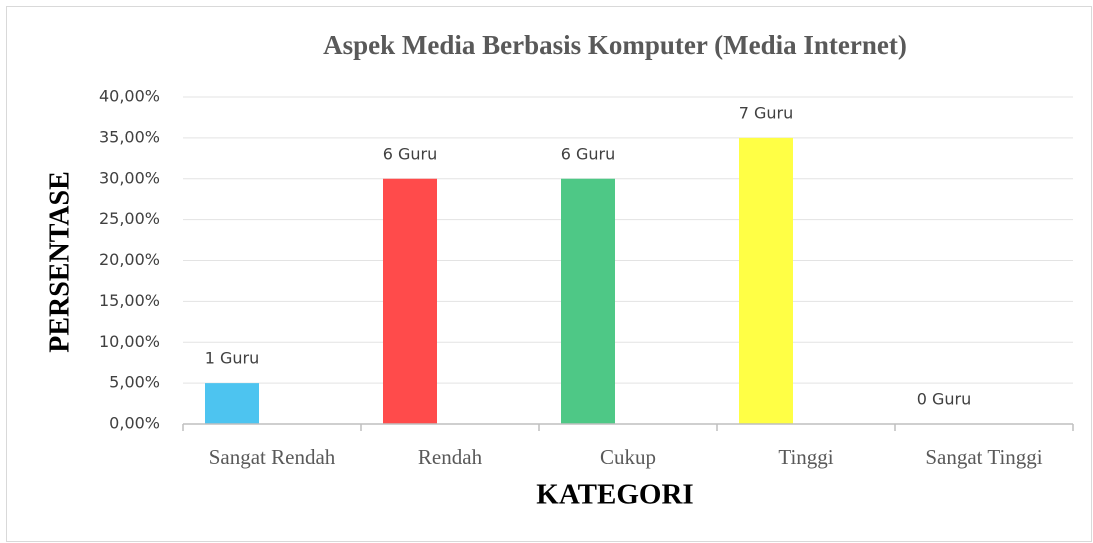 This screenshot has height=543, width=1093. What do you see at coordinates (129, 341) in the screenshot?
I see `y-tick-label: 10,00%` at bounding box center [129, 341].